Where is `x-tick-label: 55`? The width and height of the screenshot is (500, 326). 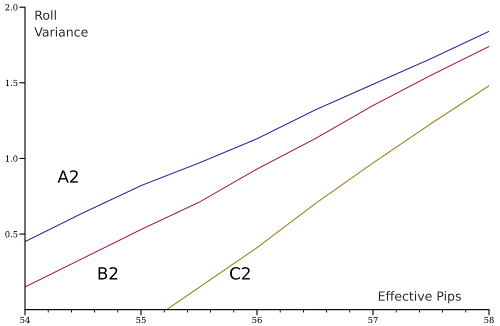 x-tick-label: 55 is located at coordinates (141, 320).